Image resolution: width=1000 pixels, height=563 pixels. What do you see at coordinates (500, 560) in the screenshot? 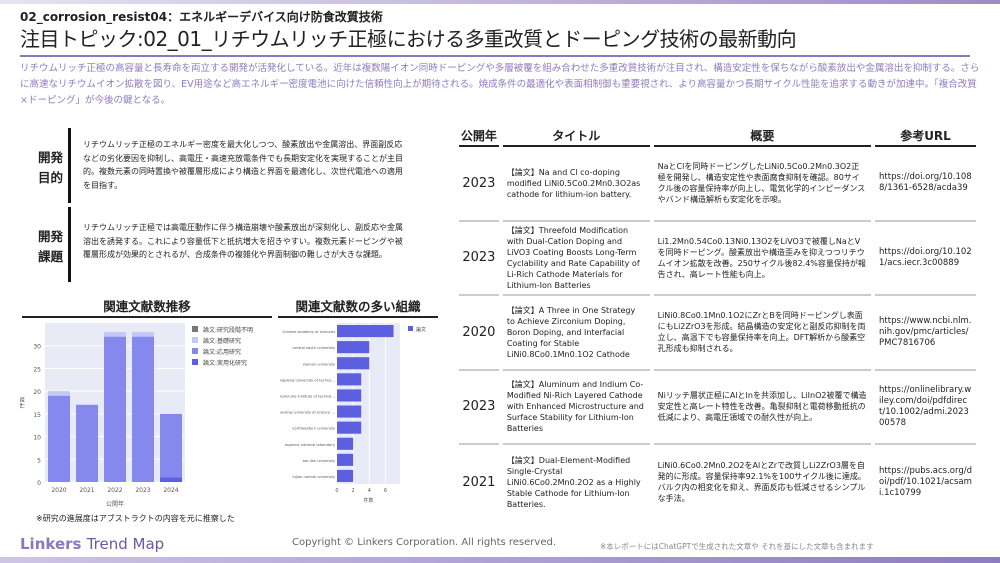
I see `bottom-accent-bar` at bounding box center [500, 560].